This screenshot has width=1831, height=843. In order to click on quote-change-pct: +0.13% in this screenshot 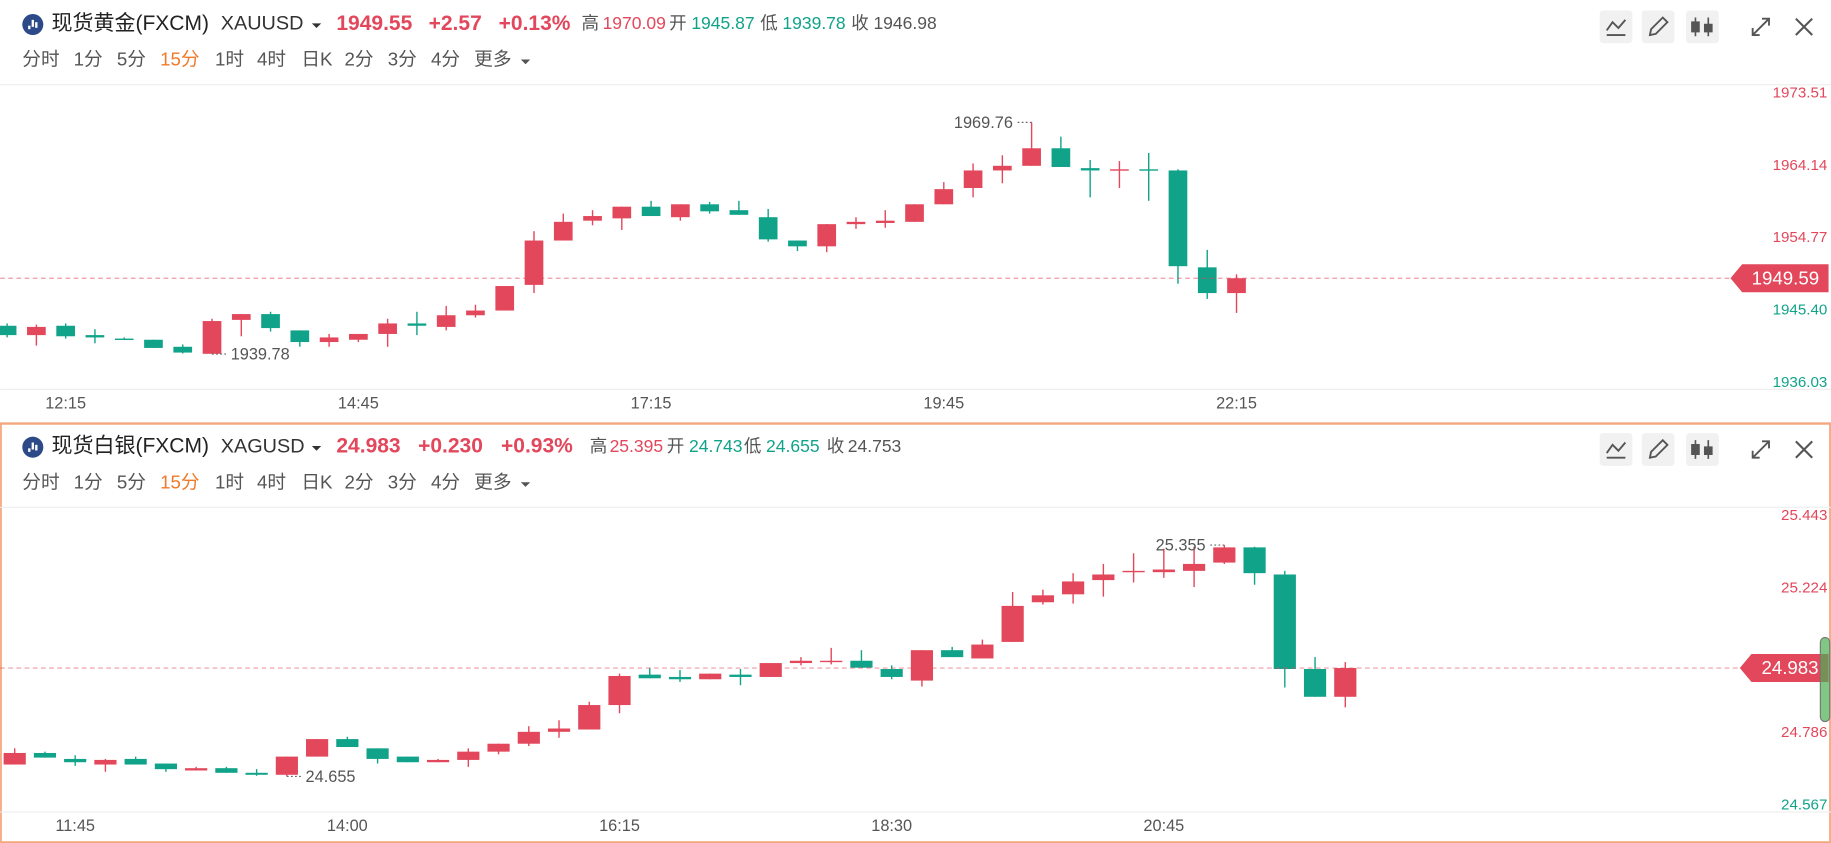, I will do `click(535, 23)`.